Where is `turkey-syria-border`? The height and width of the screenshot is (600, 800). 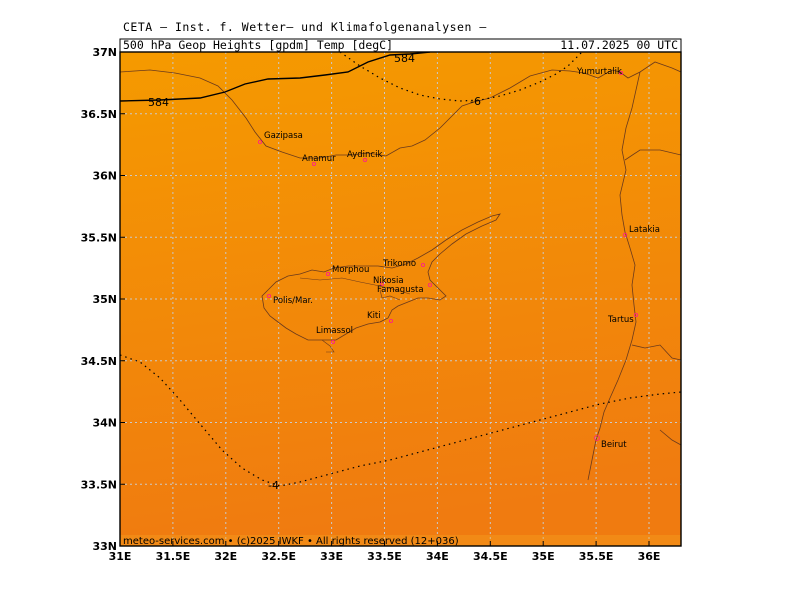 turkey-syria-border is located at coordinates (652, 155).